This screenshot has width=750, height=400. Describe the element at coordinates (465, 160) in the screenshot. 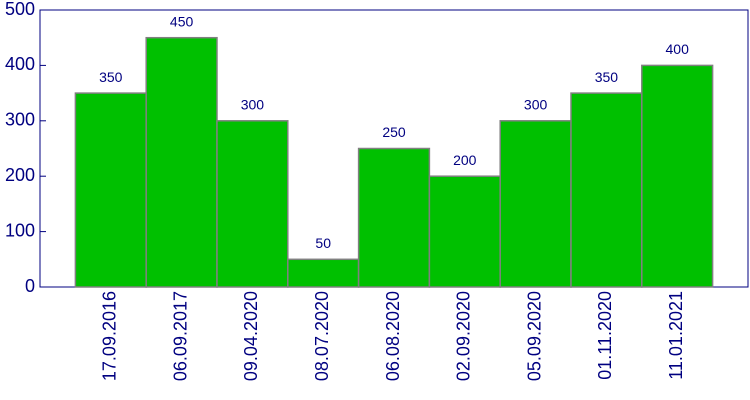

I see `value-label: 200` at that location.